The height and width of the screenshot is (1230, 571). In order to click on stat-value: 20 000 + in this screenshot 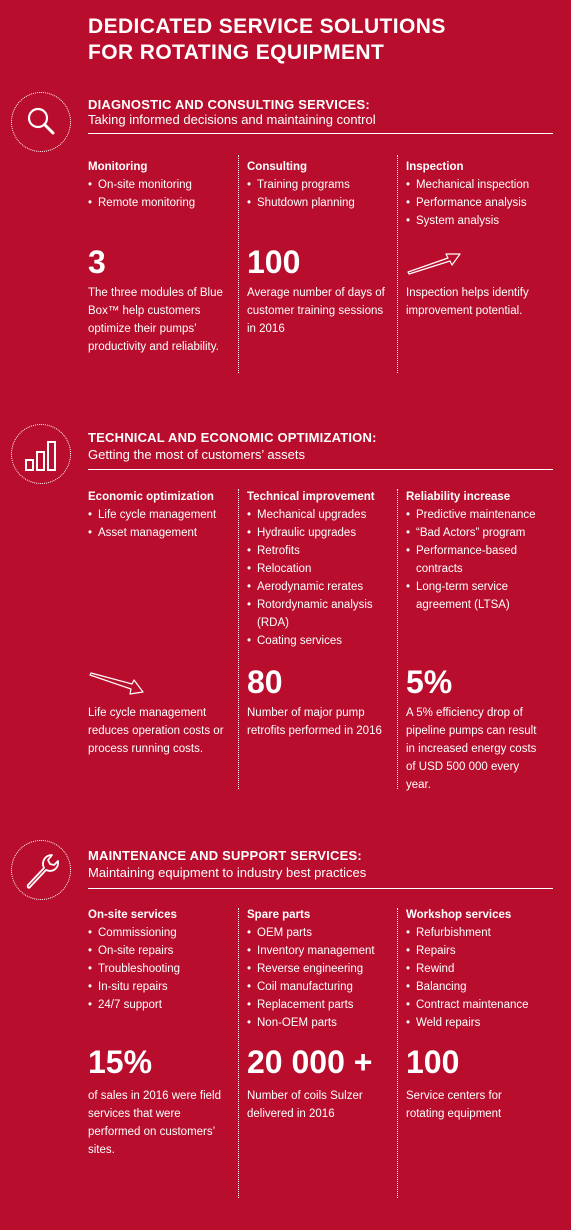, I will do `click(310, 1062)`.